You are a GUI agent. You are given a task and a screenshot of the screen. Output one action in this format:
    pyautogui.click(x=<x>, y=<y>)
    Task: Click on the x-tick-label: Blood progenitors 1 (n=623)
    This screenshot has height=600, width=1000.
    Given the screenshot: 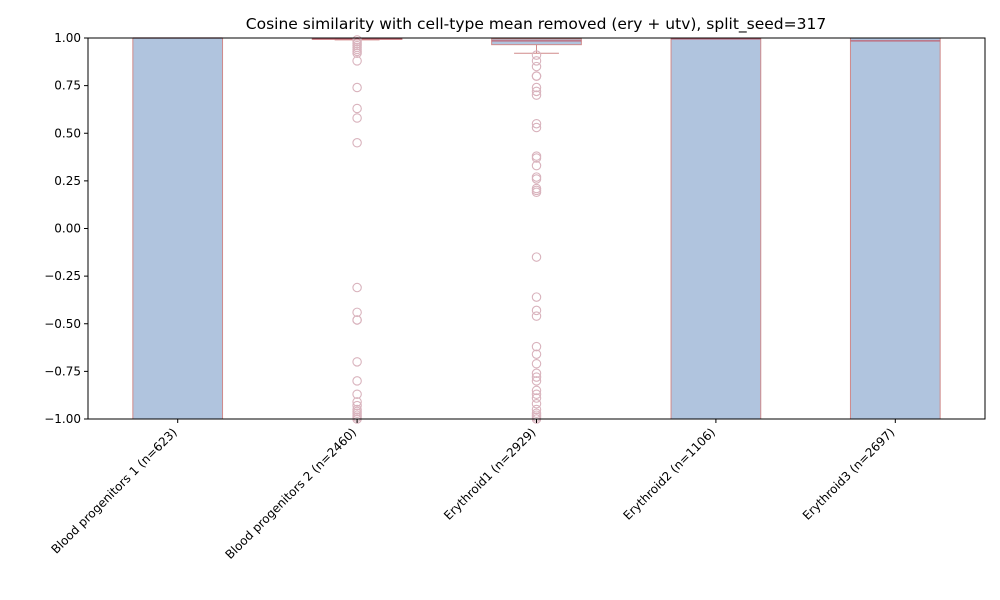 What is the action you would take?
    pyautogui.click(x=114, y=490)
    